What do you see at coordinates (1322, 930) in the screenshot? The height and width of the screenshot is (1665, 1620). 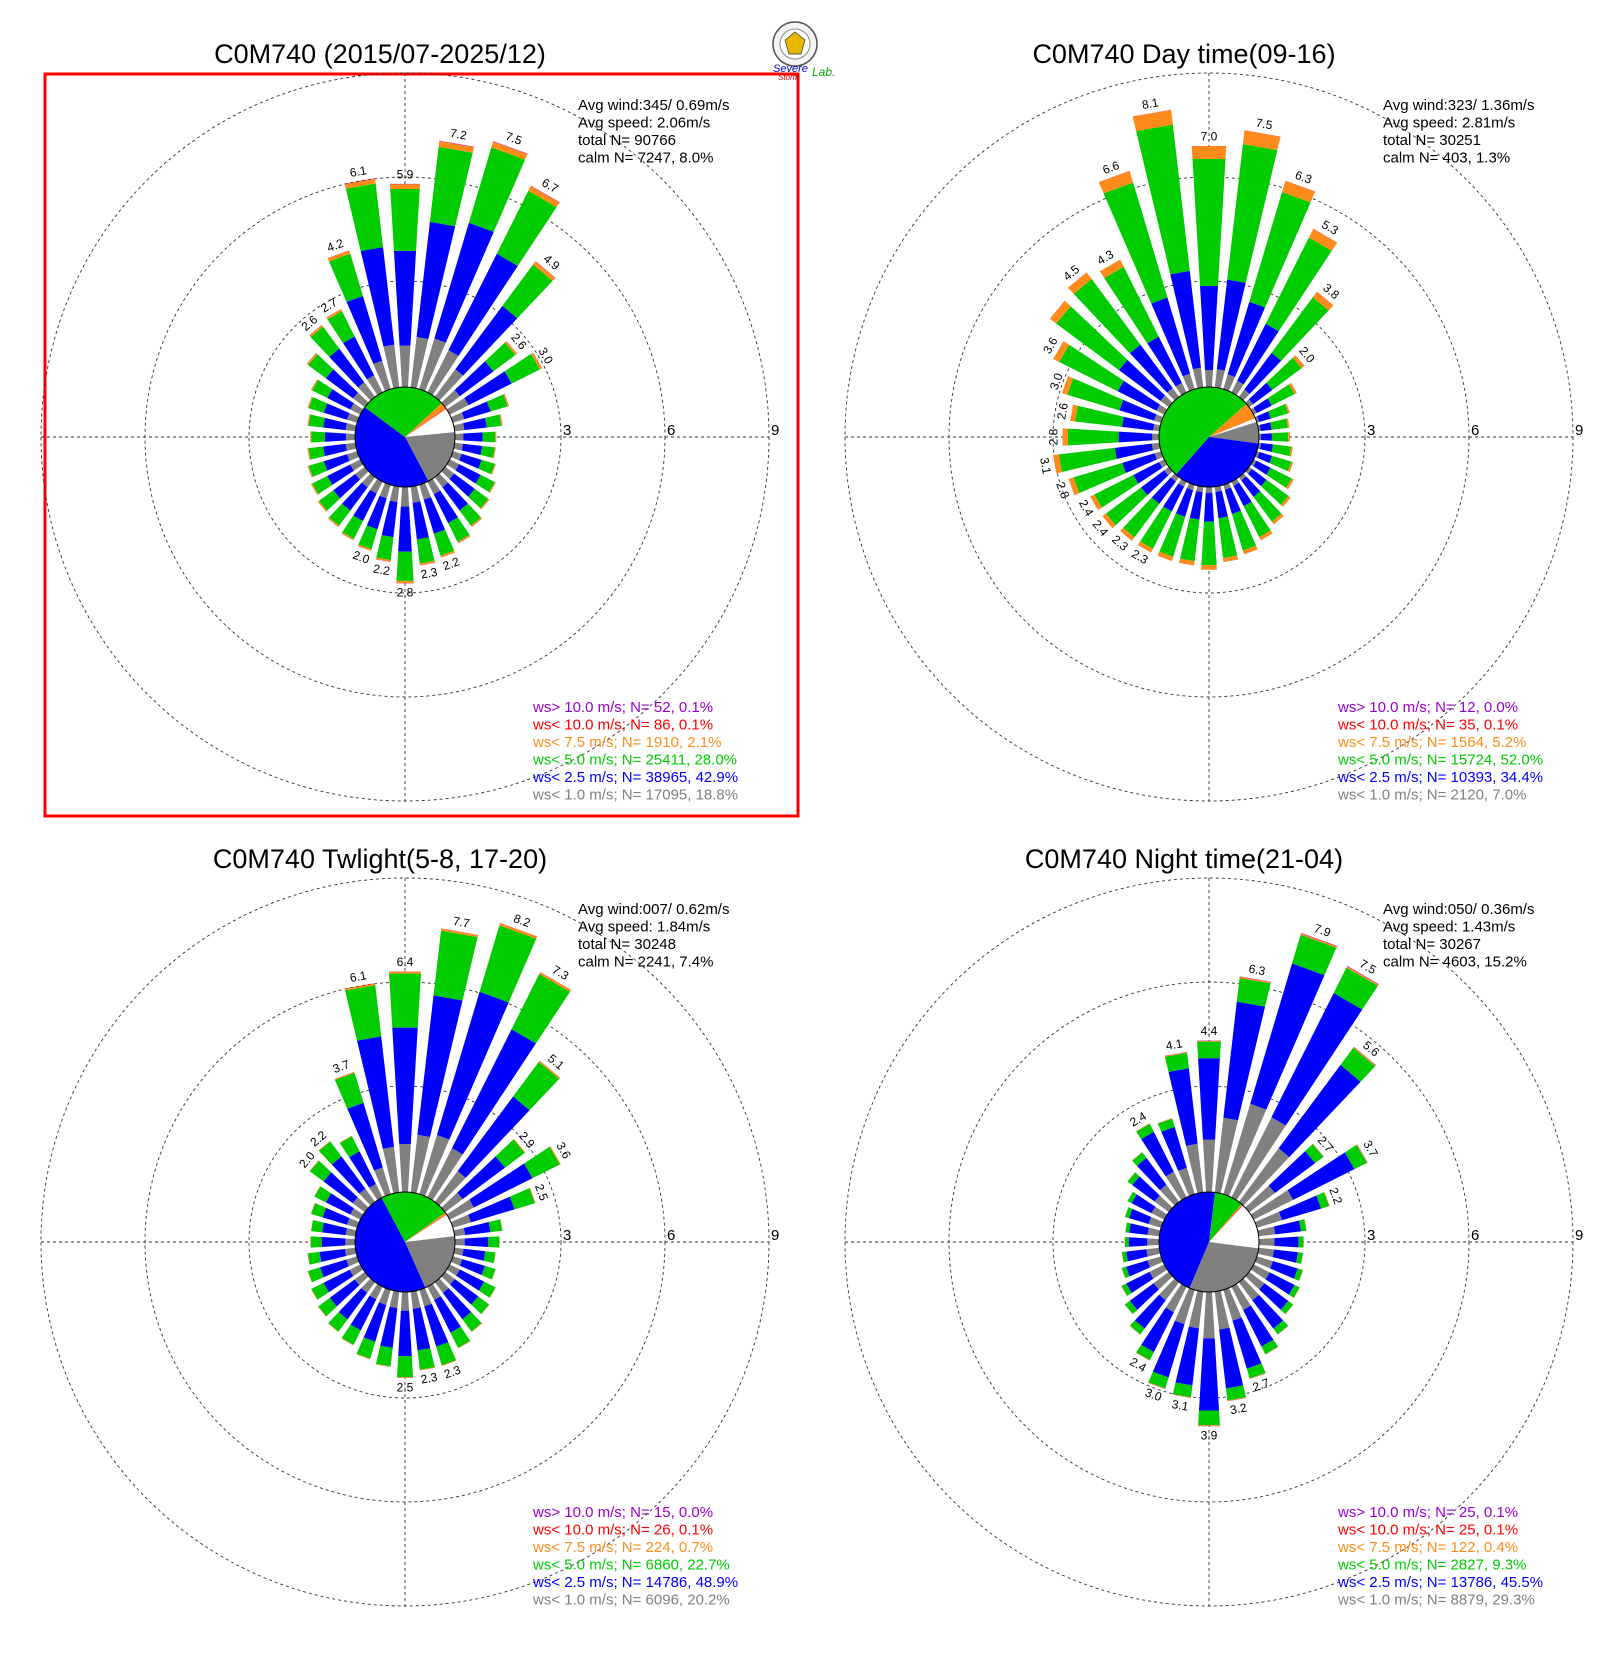 I see `bar-label: 7.9` at bounding box center [1322, 930].